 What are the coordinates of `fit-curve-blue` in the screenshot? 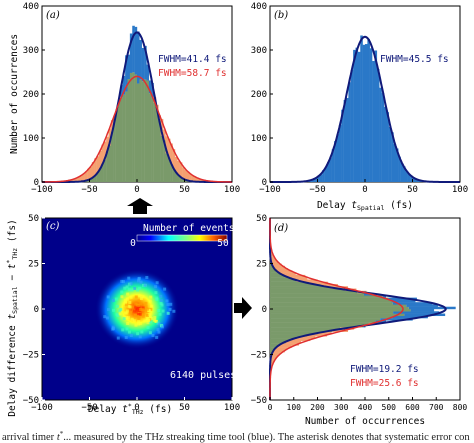 It's located at (137, 107).